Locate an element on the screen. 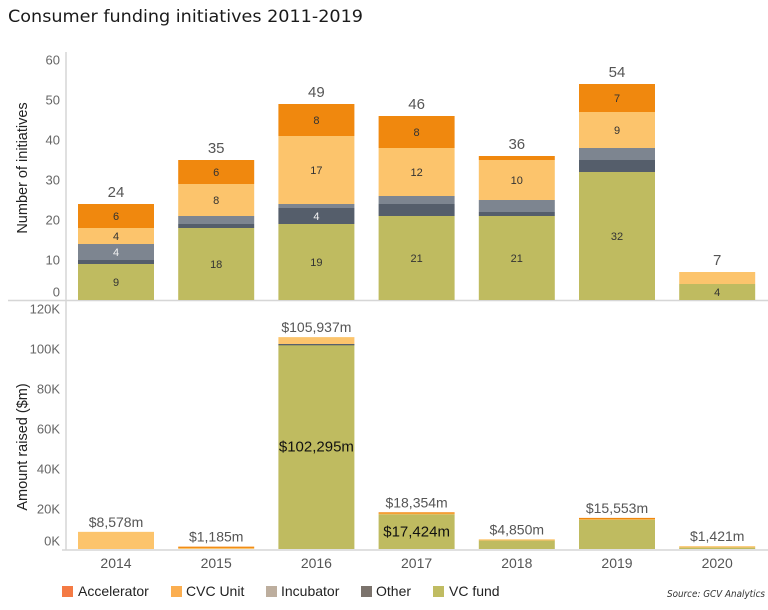 The height and width of the screenshot is (610, 768). legend-item-cvc-unit: CVC Unit is located at coordinates (207, 591).